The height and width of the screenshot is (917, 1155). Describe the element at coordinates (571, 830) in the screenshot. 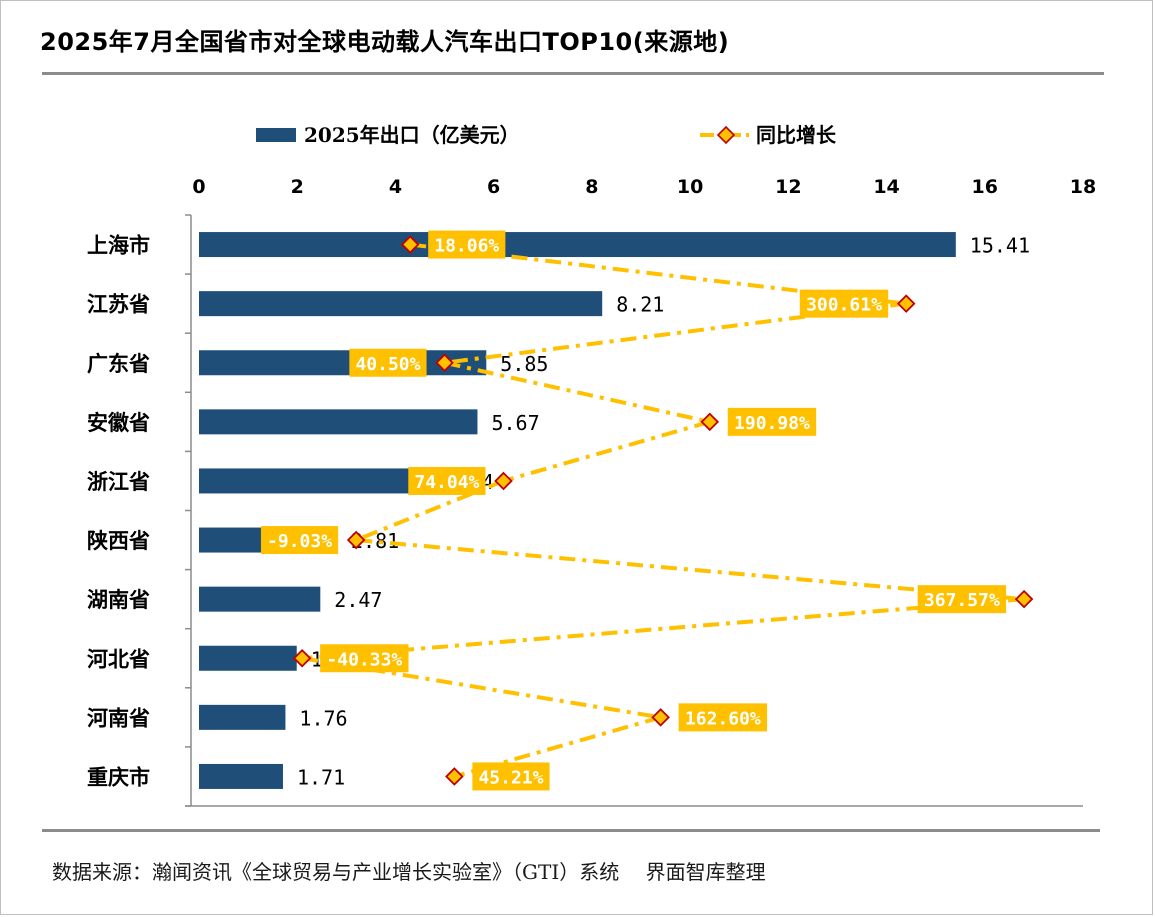

I see `bottom-rule` at that location.